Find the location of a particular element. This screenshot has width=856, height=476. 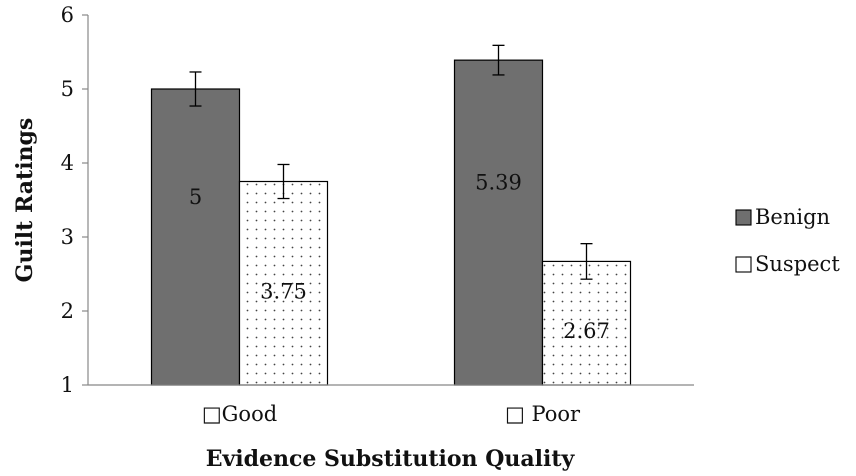

y-axis: 1 2 3 4 5 6 is located at coordinates (75, 200).